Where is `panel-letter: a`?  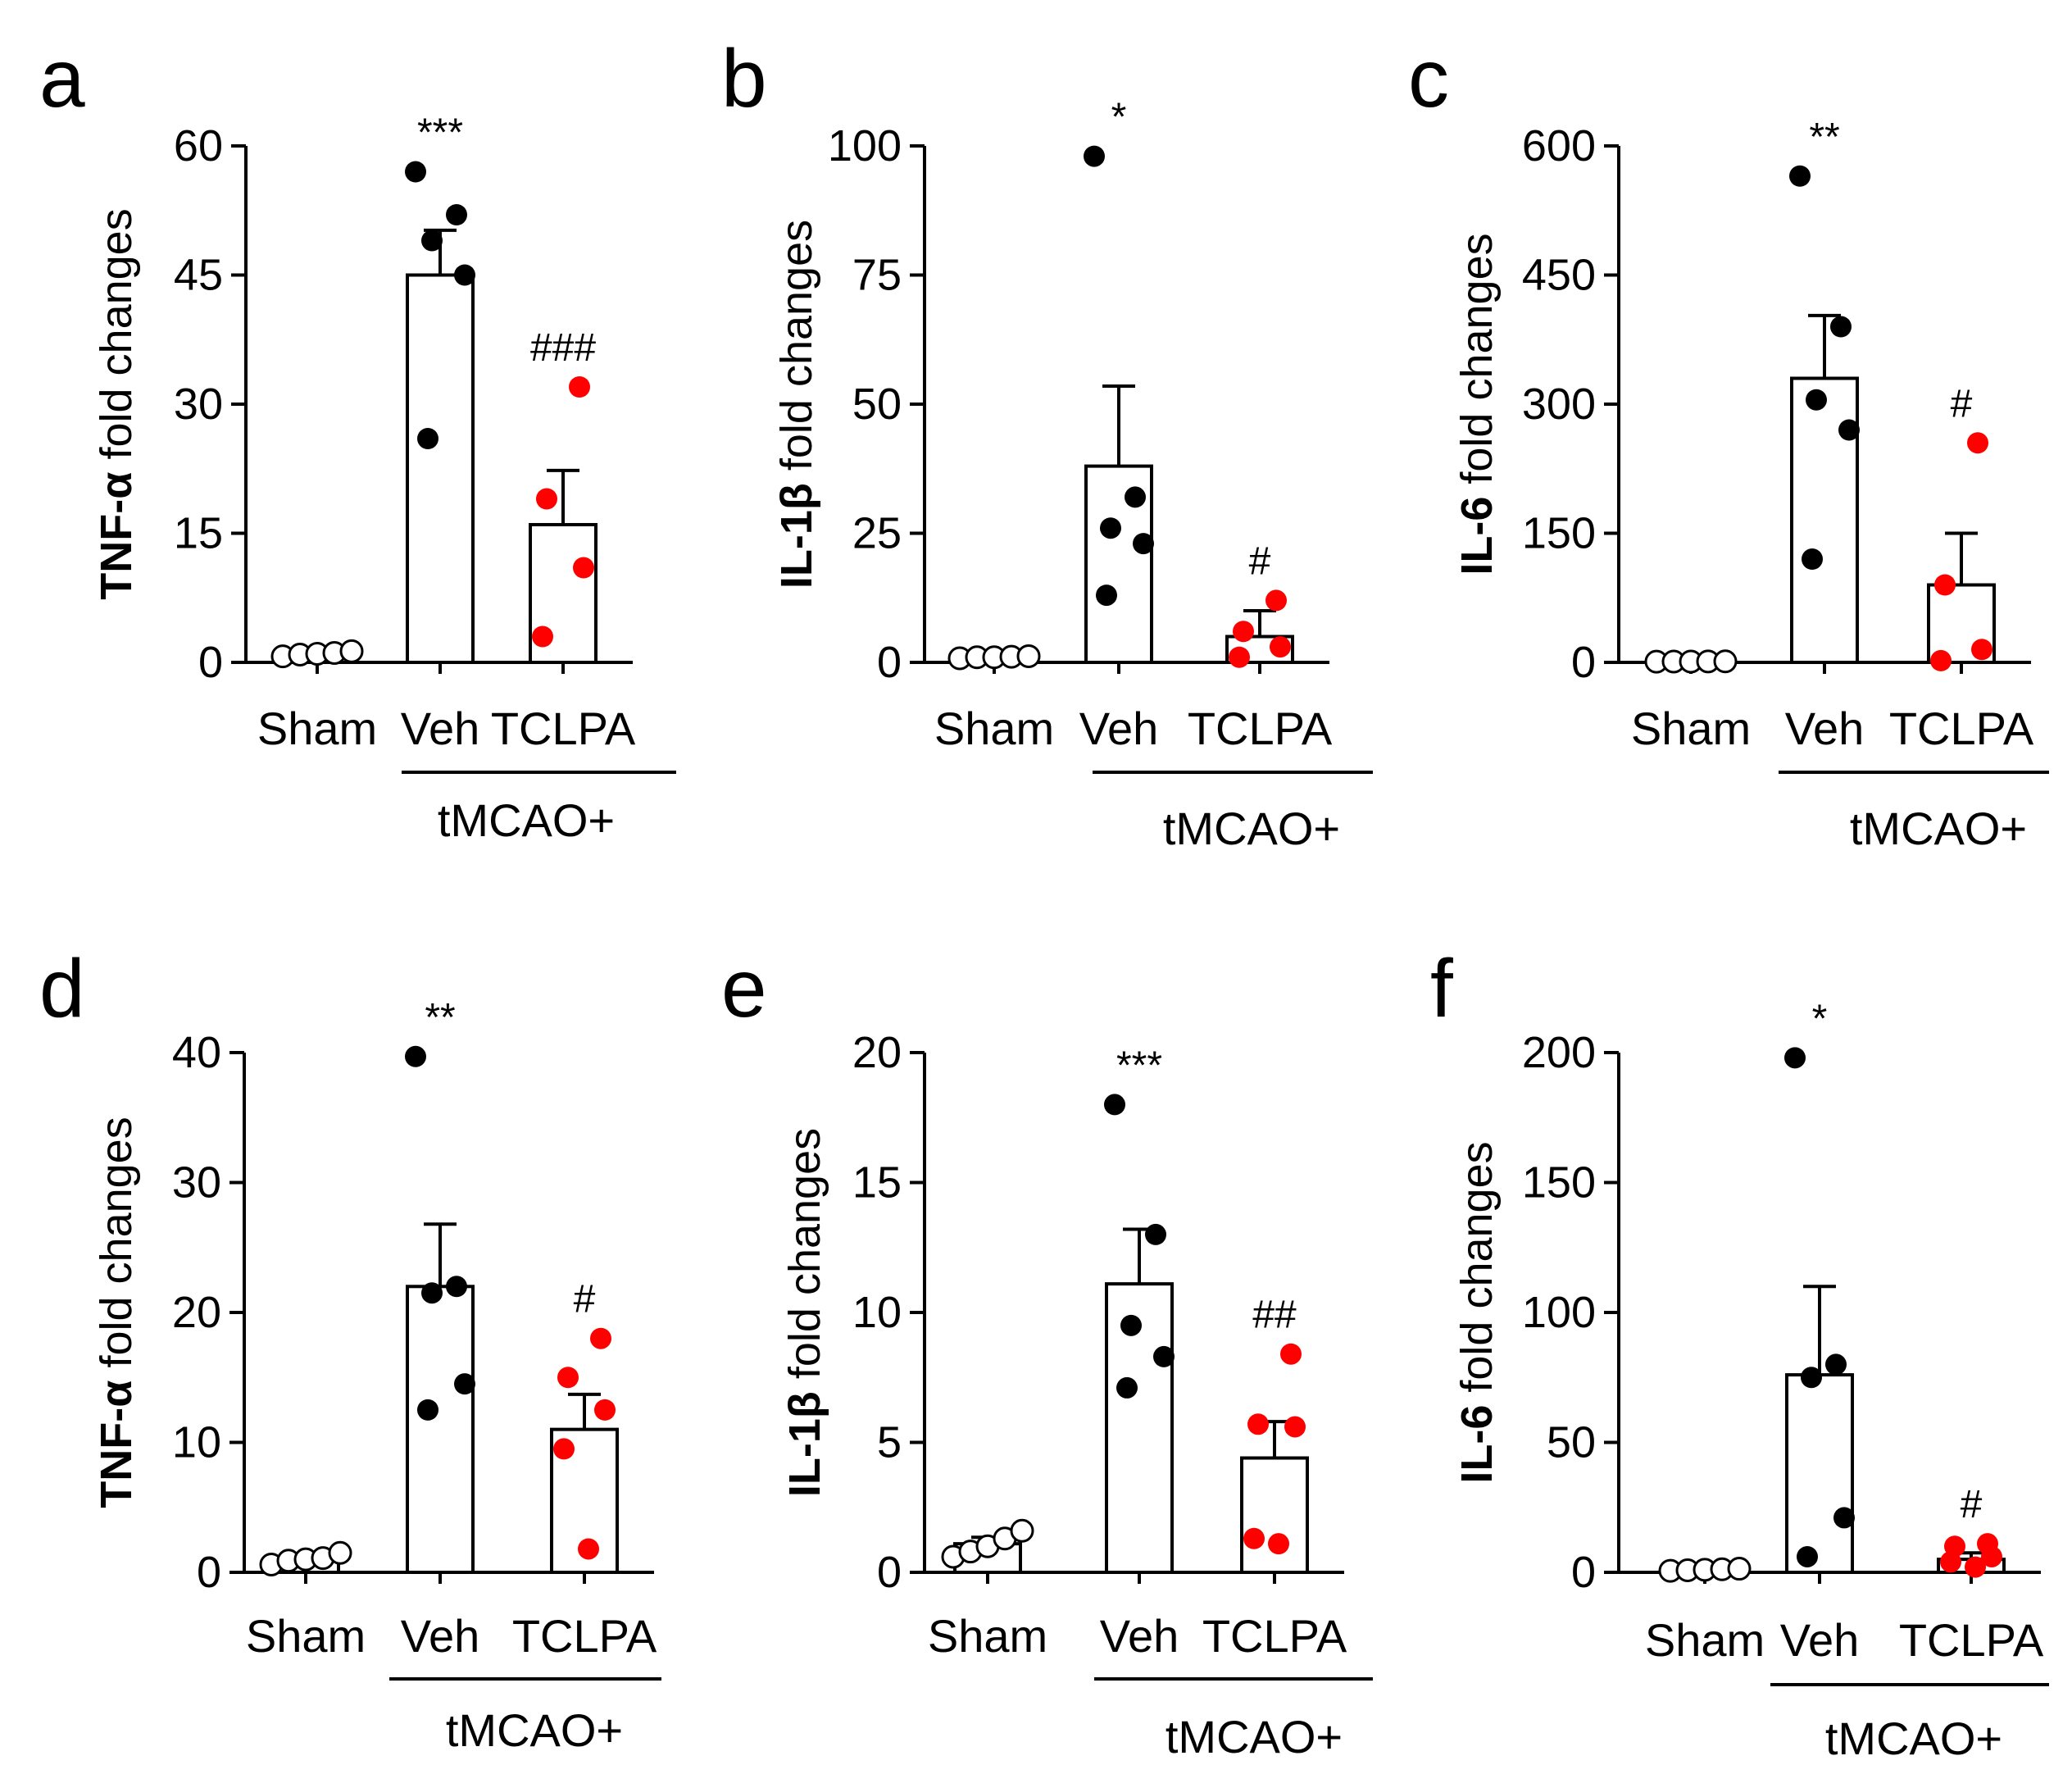 panel-letter: a is located at coordinates (62, 79).